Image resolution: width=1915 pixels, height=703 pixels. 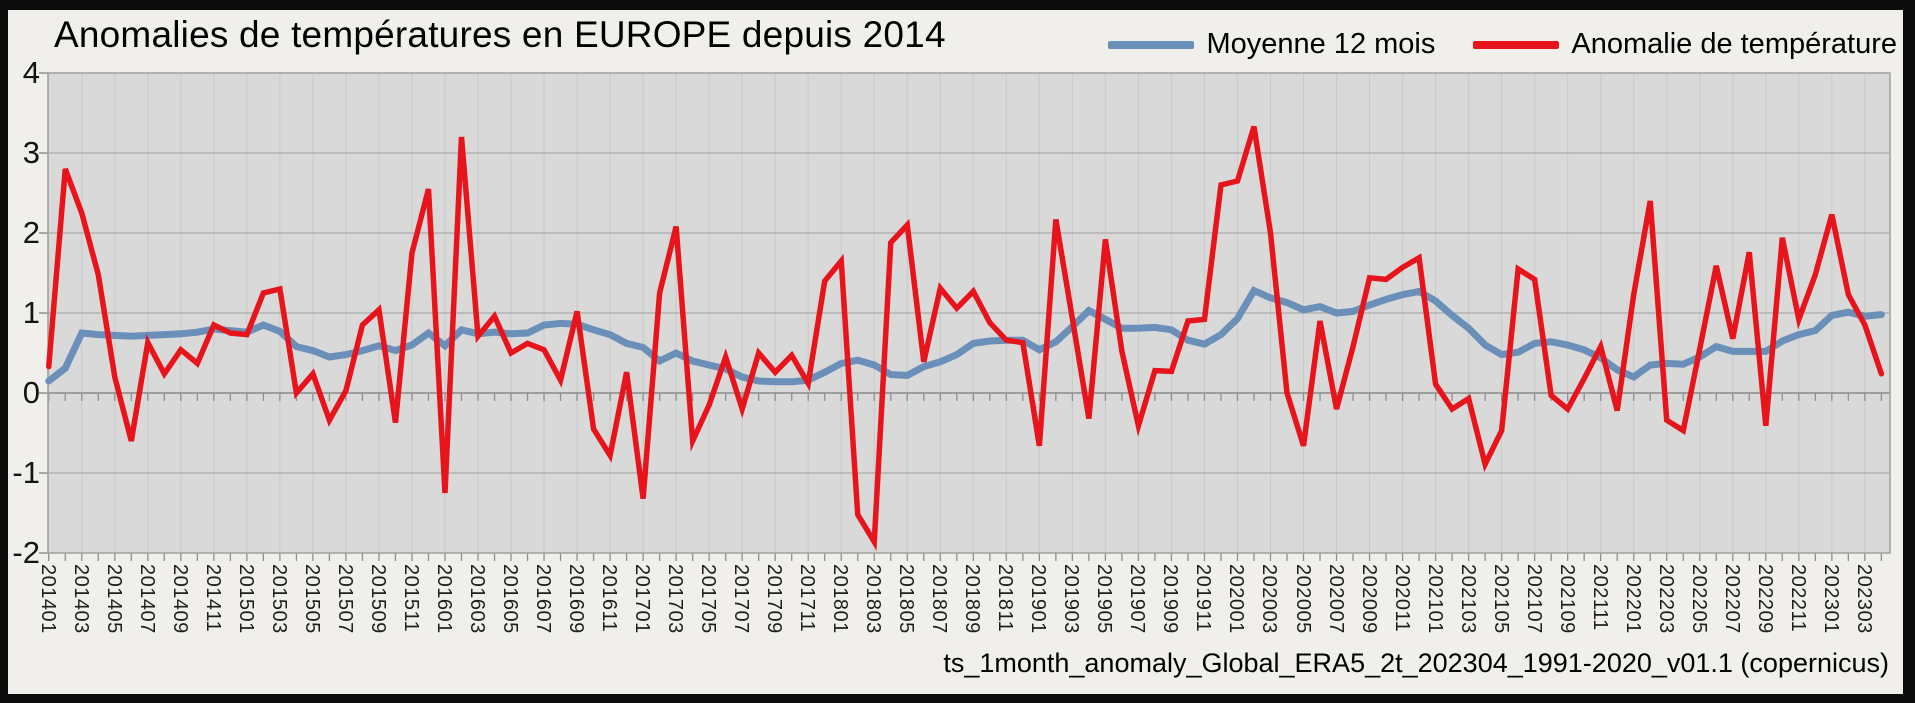 What do you see at coordinates (1302, 599) in the screenshot?
I see `x-axis-label: 202005` at bounding box center [1302, 599].